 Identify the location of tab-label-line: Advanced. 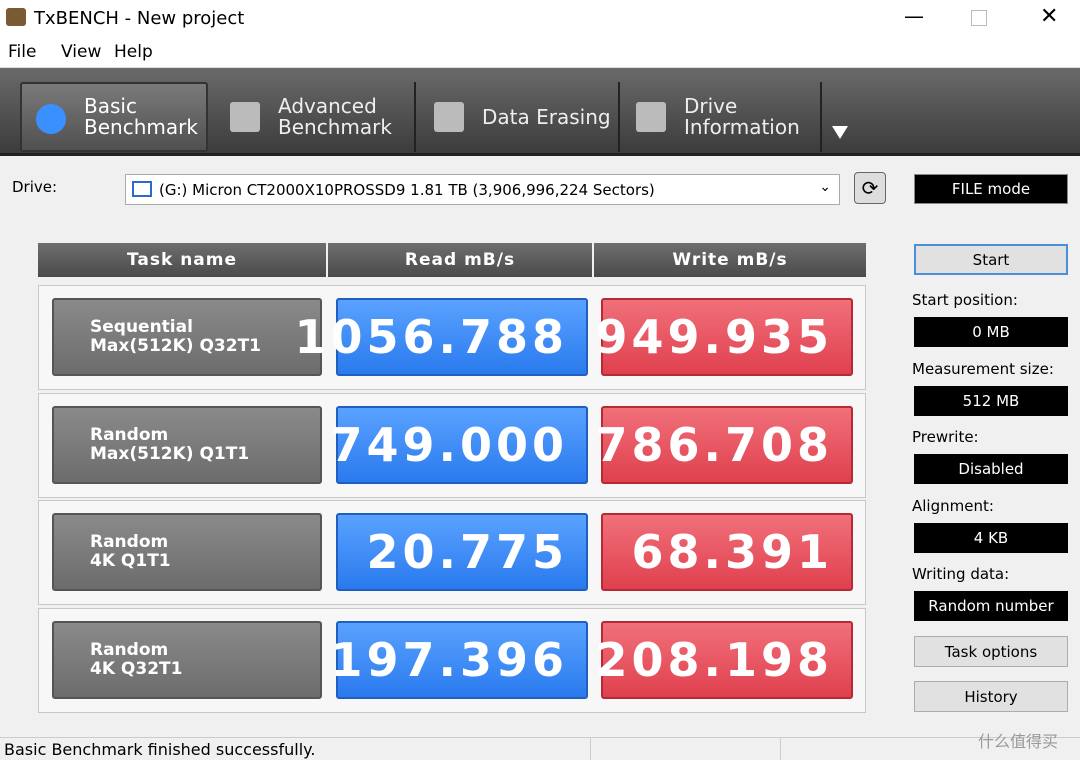
(327, 106).